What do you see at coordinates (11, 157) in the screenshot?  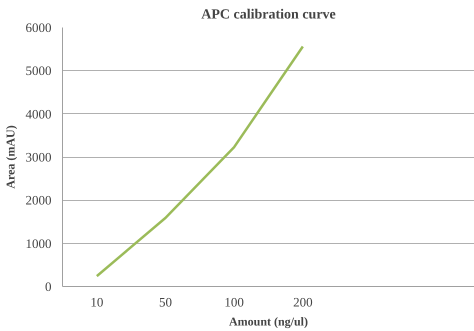 I see `y-axis-title: Area (mAU)` at bounding box center [11, 157].